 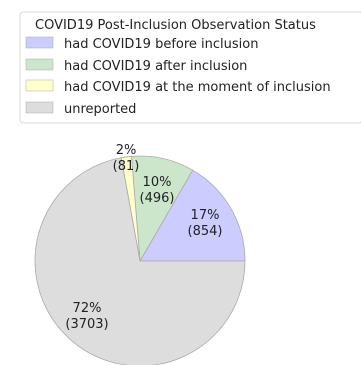 What do you see at coordinates (157, 182) in the screenshot?
I see `slice-label-percent-after: 10%` at bounding box center [157, 182].